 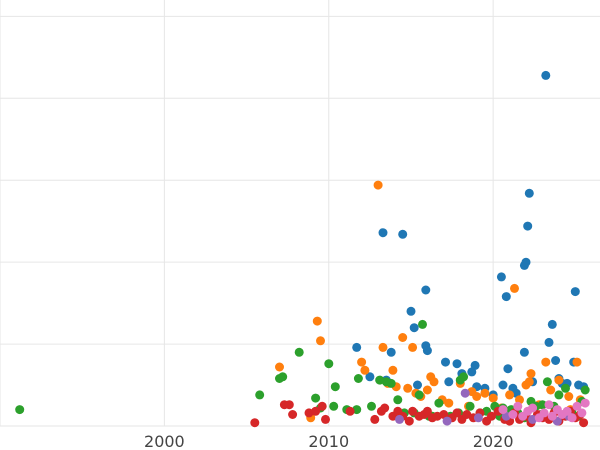 I want to click on x-axis-ticks: 2000 2010 2020, so click(x=328, y=441).